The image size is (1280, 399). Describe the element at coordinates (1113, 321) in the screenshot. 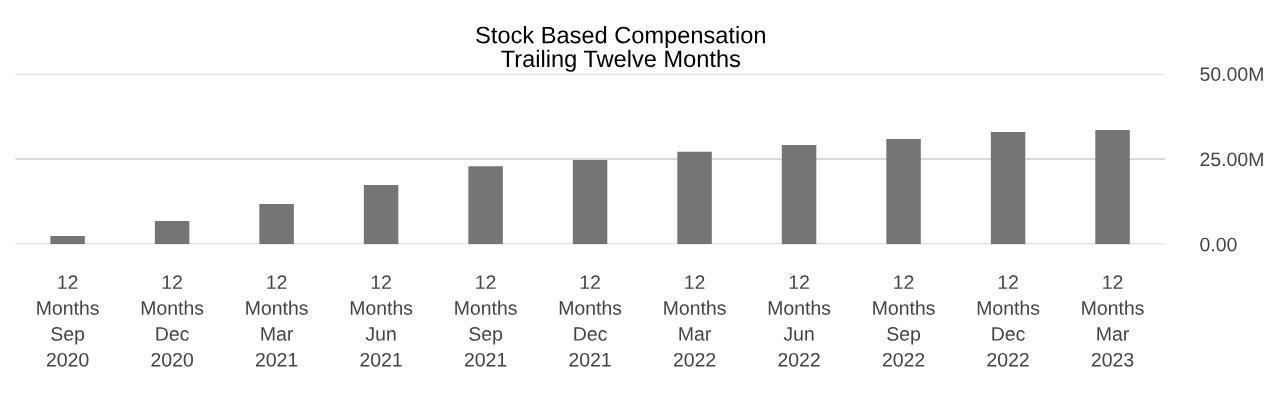

I see `x-tick-label: 12 Months Mar 2023` at that location.